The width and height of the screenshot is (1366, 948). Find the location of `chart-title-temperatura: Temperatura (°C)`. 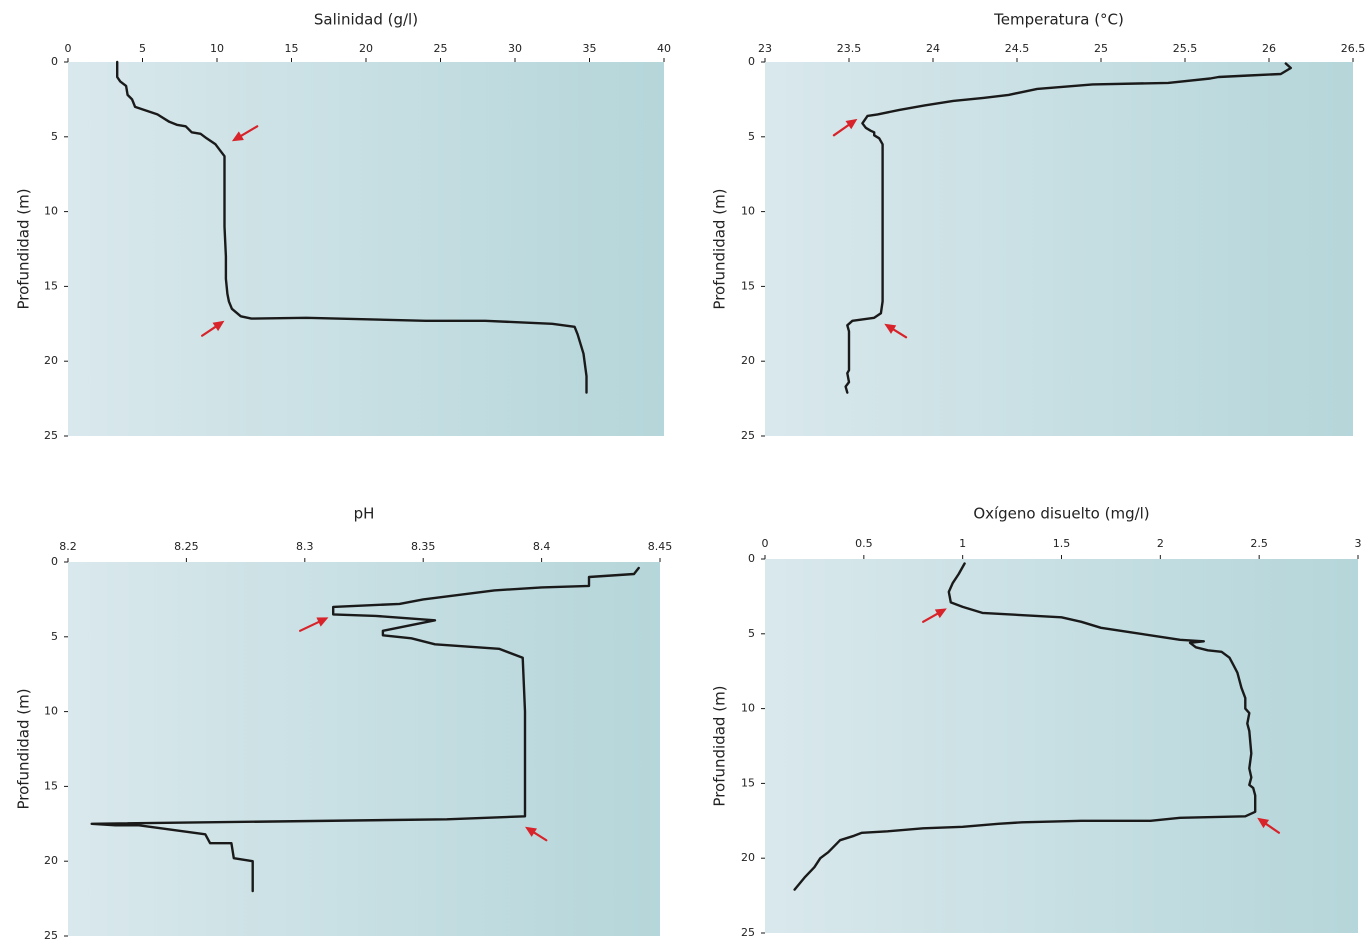

chart-title-temperatura: Temperatura (°C) is located at coordinates (1058, 20).